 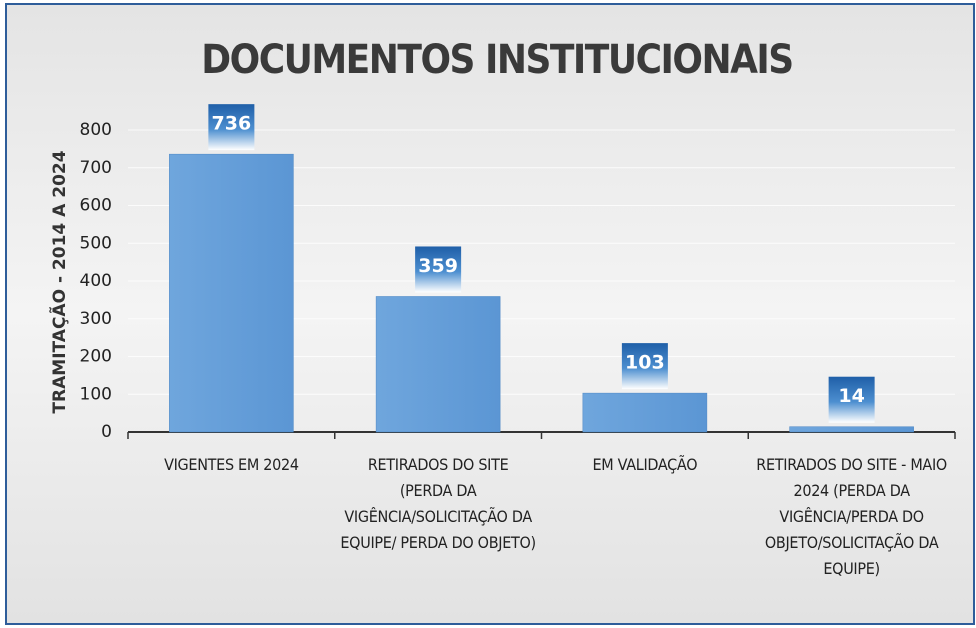 I want to click on y-tick-label: 0, so click(x=106, y=432).